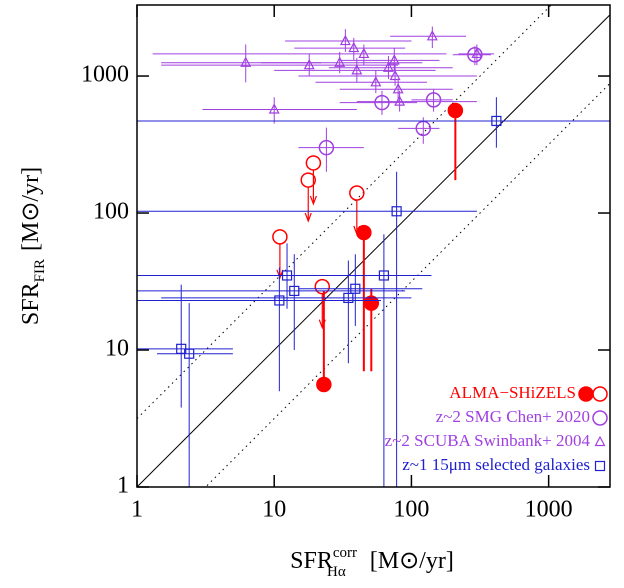 Image resolution: width=624 pixels, height=588 pixels. What do you see at coordinates (31, 303) in the screenshot?
I see `y-title-main: SFR` at bounding box center [31, 303].